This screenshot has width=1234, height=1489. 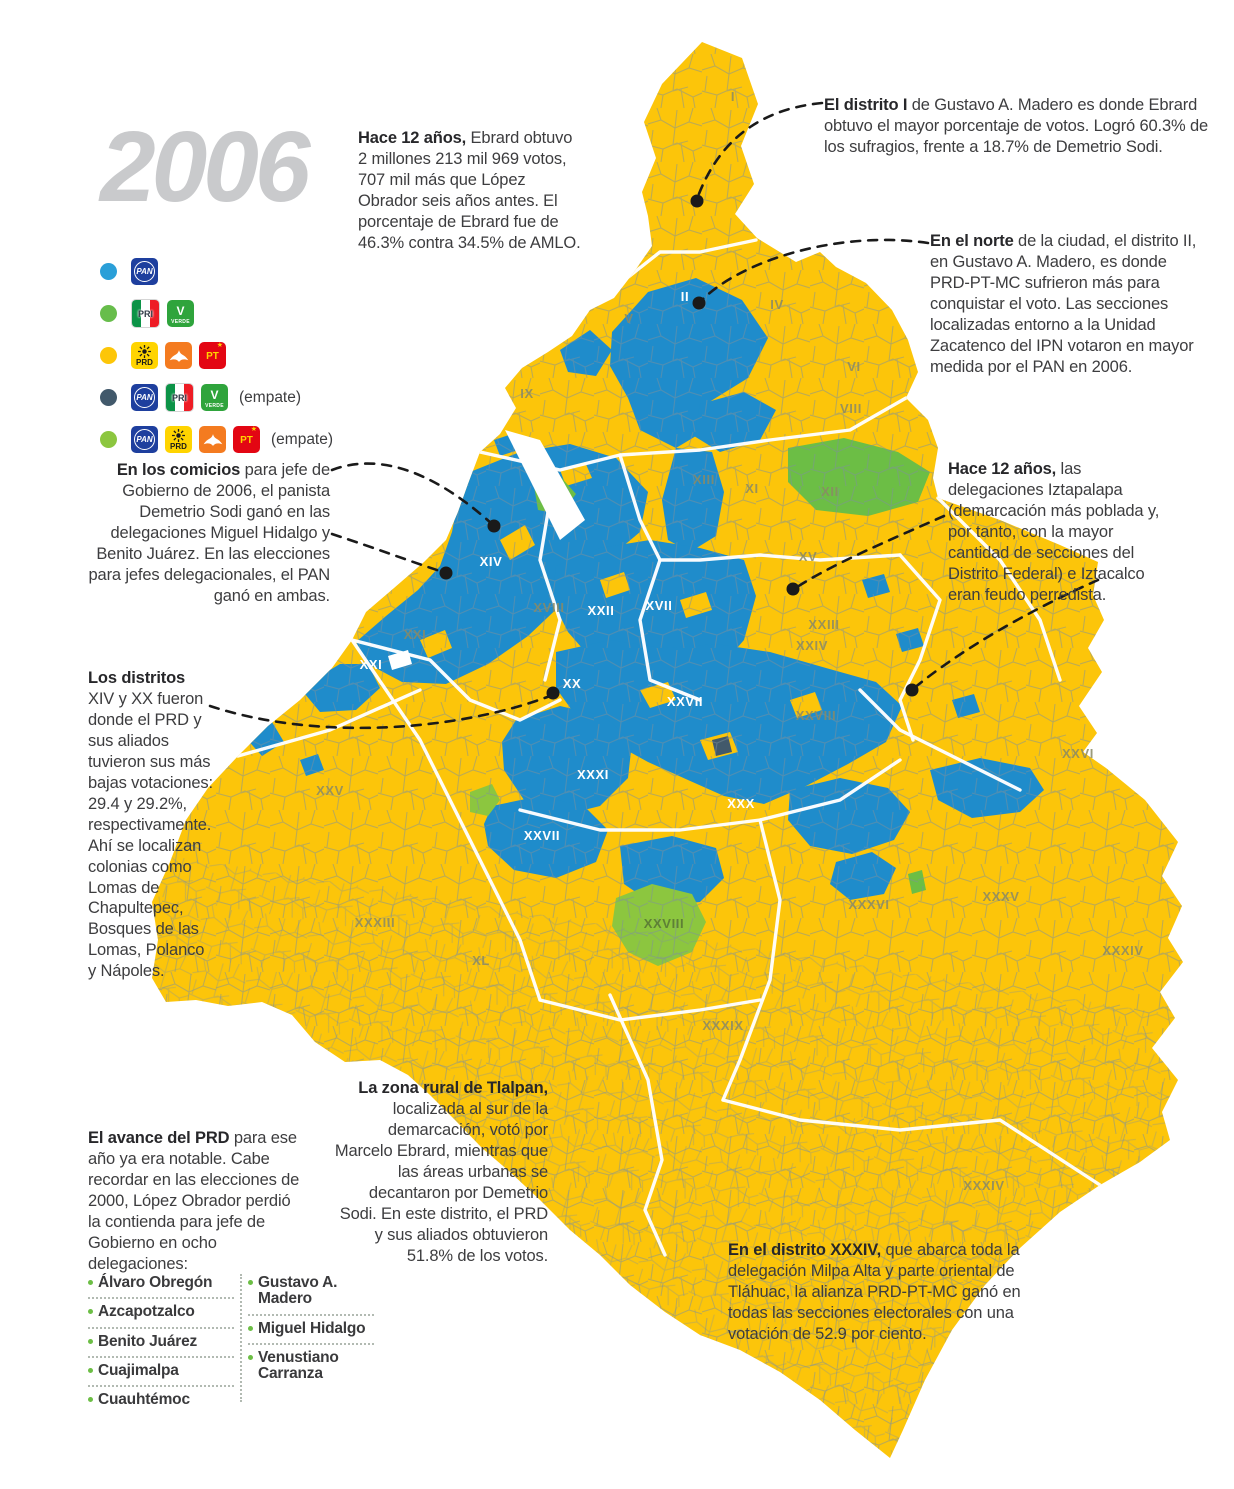 What do you see at coordinates (808, 556) in the screenshot?
I see `district-label-xv: XV` at bounding box center [808, 556].